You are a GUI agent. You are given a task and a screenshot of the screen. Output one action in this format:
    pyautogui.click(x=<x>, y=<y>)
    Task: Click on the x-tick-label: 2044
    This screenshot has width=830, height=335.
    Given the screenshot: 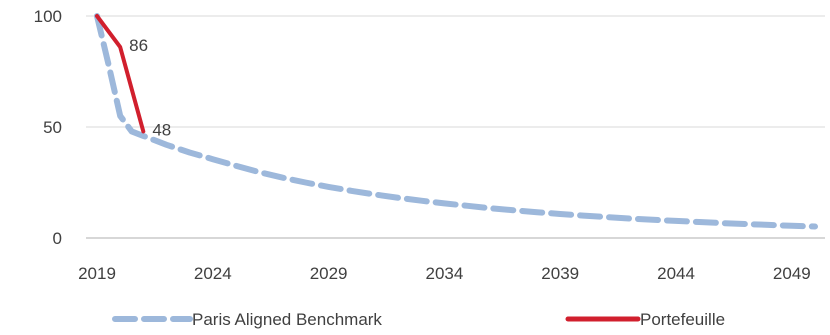 What is the action you would take?
    pyautogui.click(x=676, y=273)
    